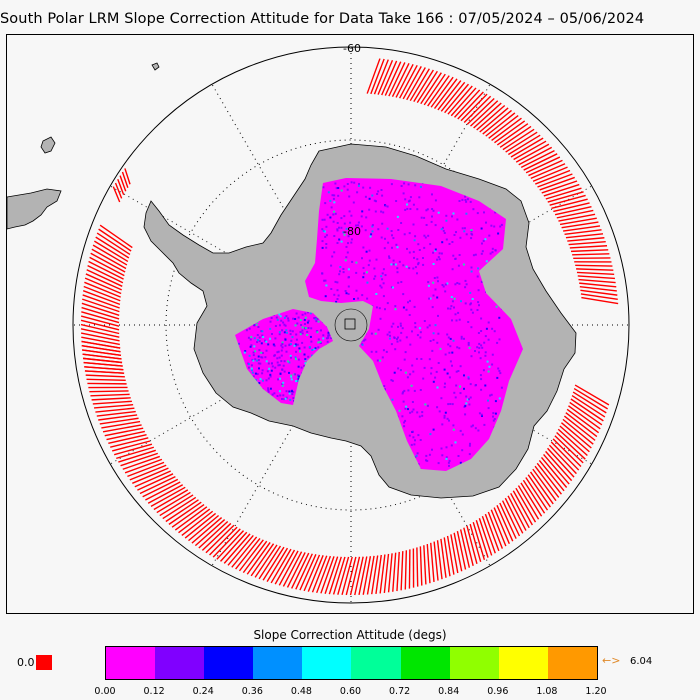 Image resolution: width=700 pixels, height=700 pixels. What do you see at coordinates (414, 324) in the screenshot?
I see `data-coverage-main` at bounding box center [414, 324].